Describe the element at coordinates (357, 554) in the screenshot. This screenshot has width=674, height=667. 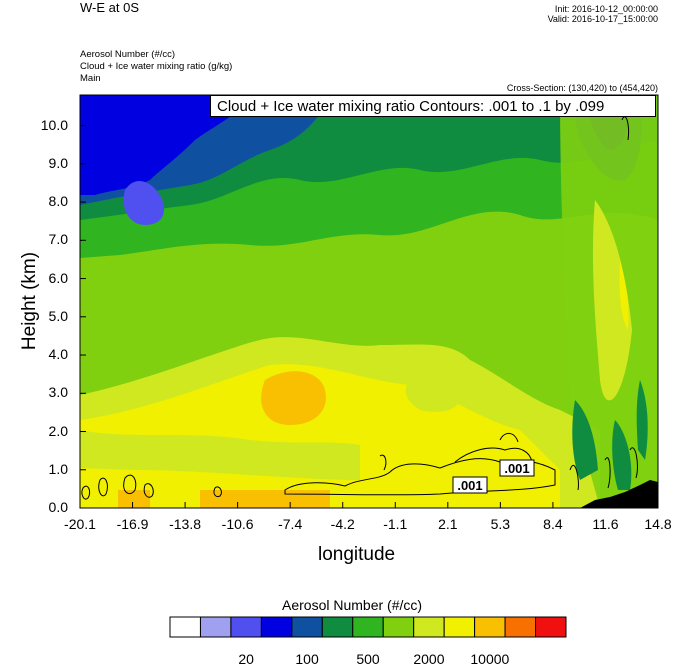
I see `x-axis-label: longitude` at that location.